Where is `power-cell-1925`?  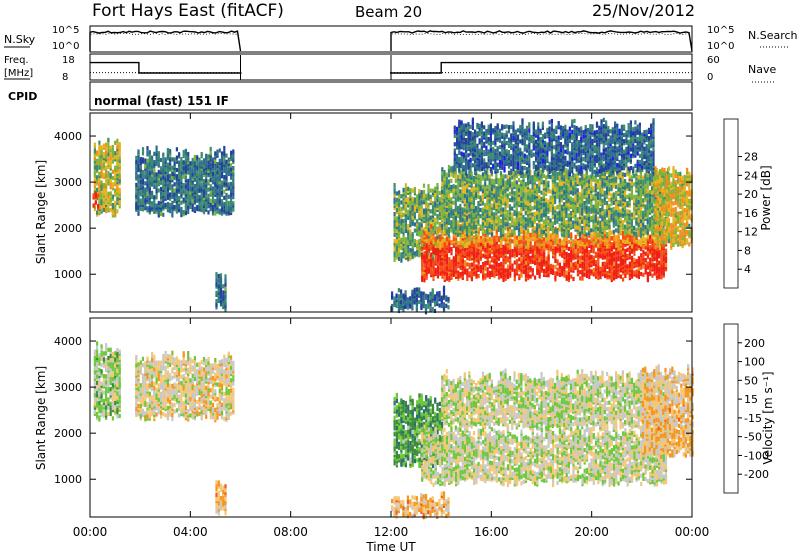
power-cell-1925 is located at coordinates (460, 255).